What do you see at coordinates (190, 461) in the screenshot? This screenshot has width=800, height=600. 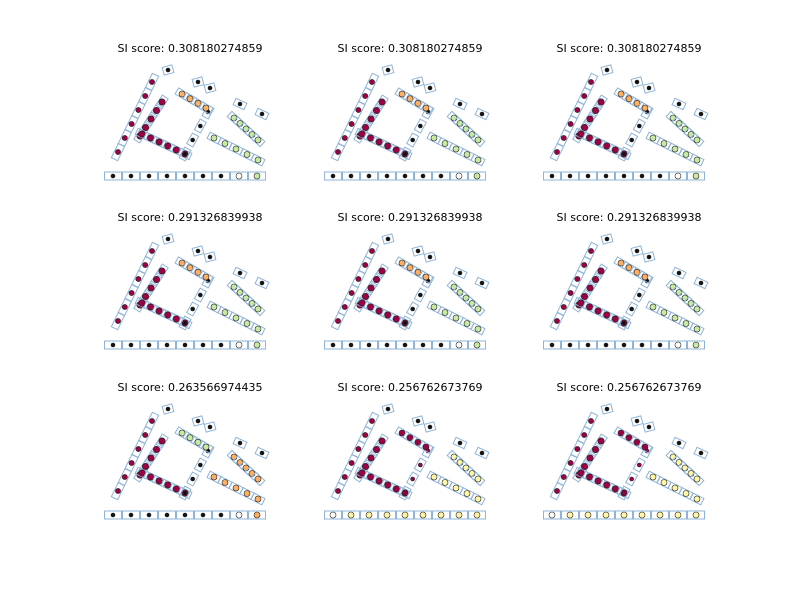 I see `panel-7: SI score: 0.263566974435` at bounding box center [190, 461].